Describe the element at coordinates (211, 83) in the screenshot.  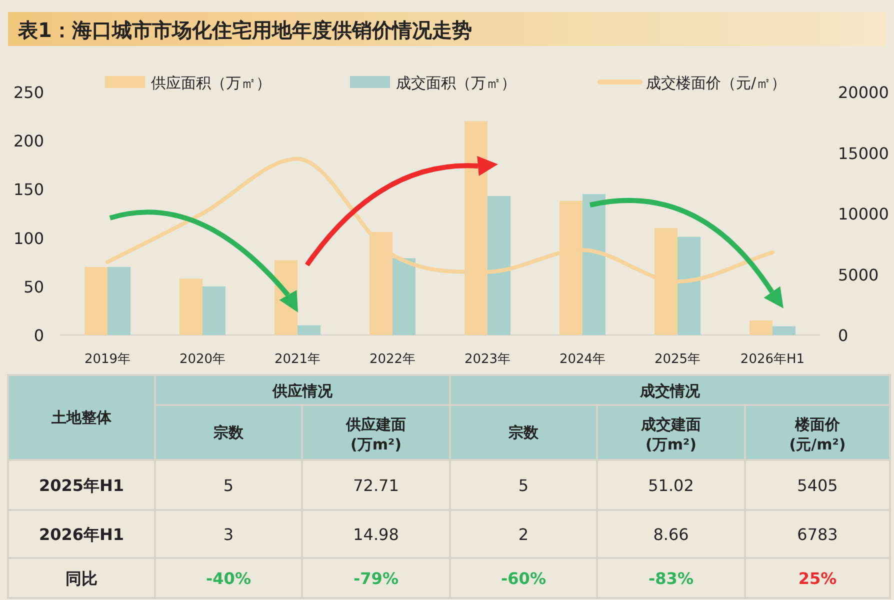
I see `legend-label: 供应面积（万㎡）` at that location.